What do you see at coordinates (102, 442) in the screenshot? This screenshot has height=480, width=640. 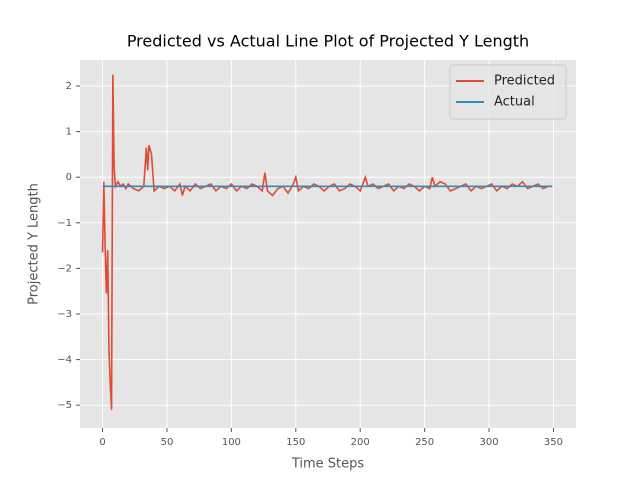 I see `x-tick-label: 0` at bounding box center [102, 442].